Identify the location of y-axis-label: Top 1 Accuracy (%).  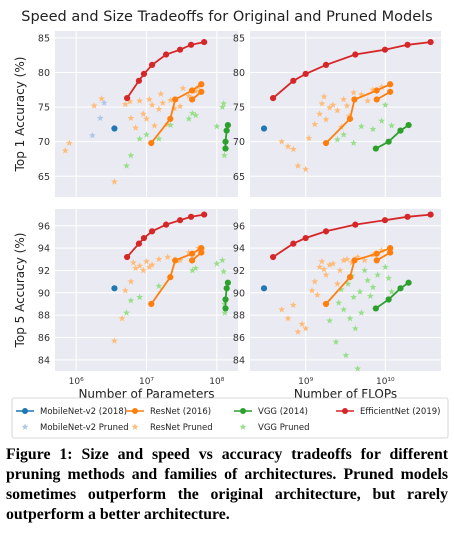
(20, 115).